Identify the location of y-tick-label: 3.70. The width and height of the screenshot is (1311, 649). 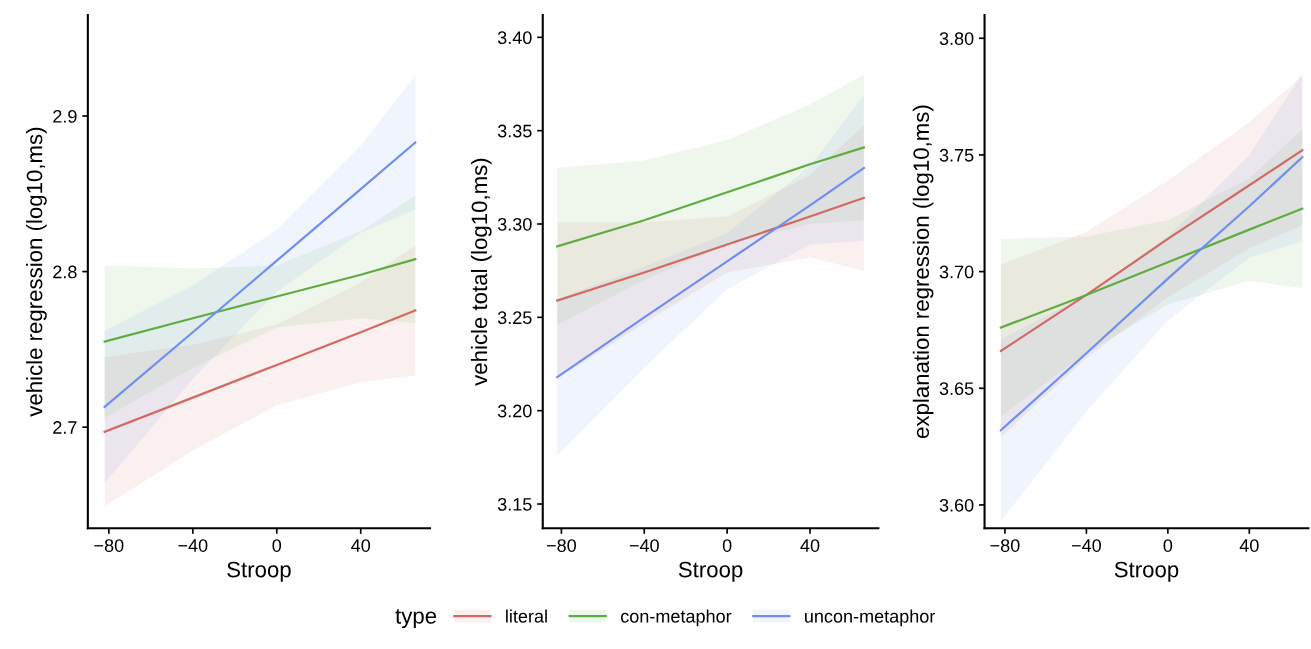
(956, 272).